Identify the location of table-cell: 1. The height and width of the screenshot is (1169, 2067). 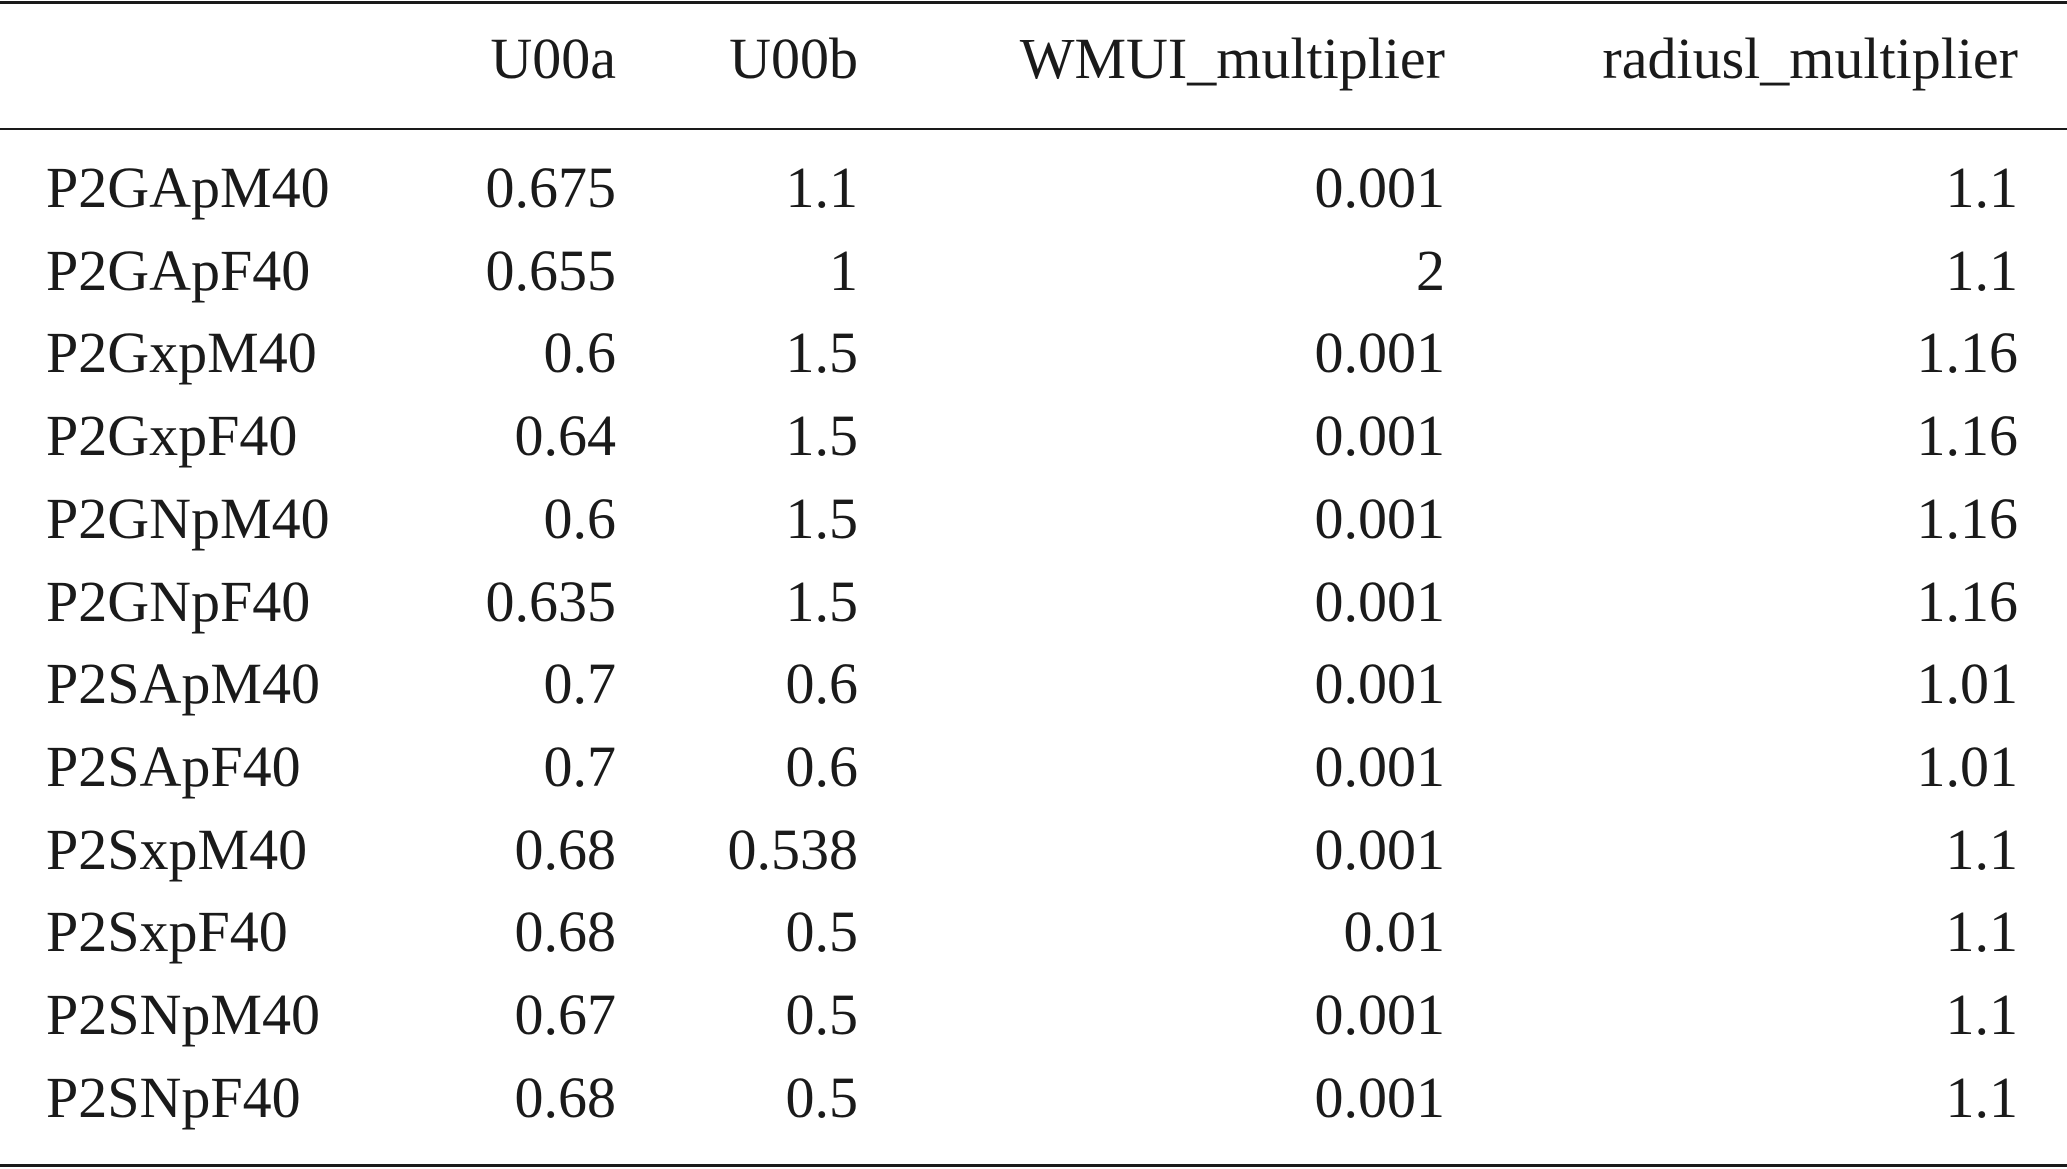
(843, 270).